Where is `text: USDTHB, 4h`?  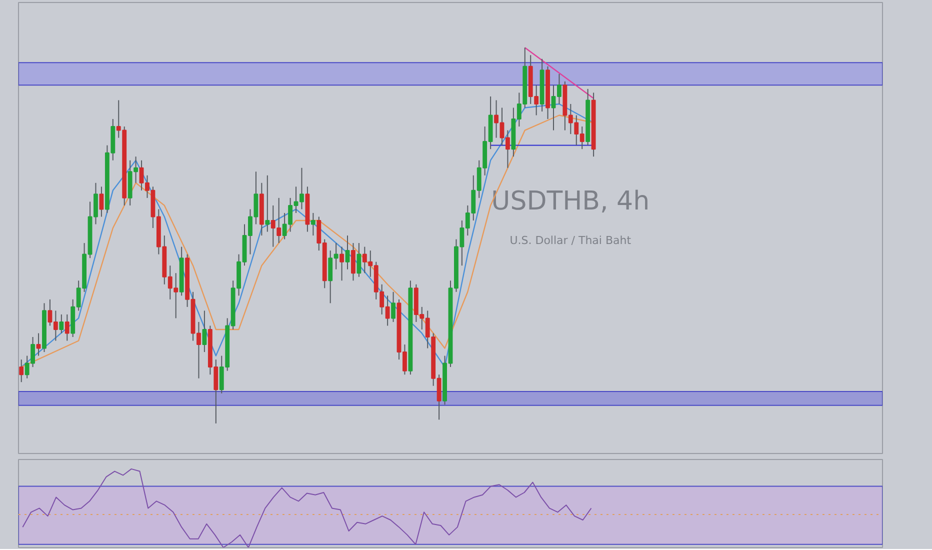 text: USDTHB, 4h is located at coordinates (570, 201).